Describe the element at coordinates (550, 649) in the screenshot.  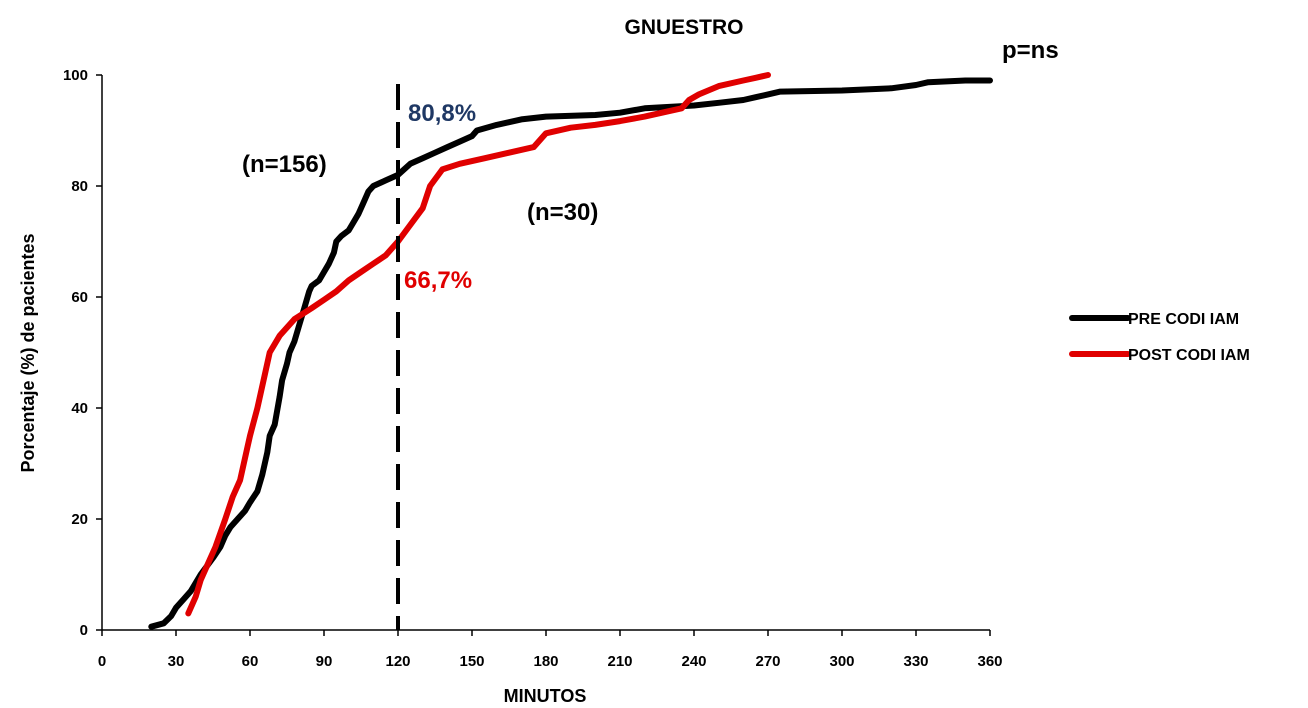
I see `x-axis: 0 30 60 90 120 150 180 210 240 270 300 330 360` at that location.